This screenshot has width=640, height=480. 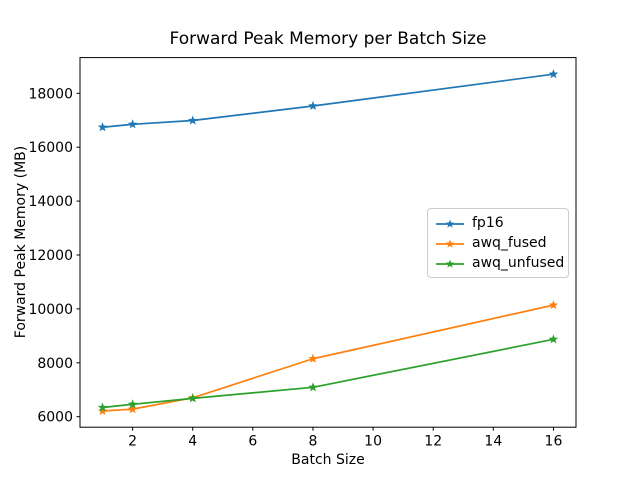 I want to click on x-tick-label: 4, so click(x=192, y=442).